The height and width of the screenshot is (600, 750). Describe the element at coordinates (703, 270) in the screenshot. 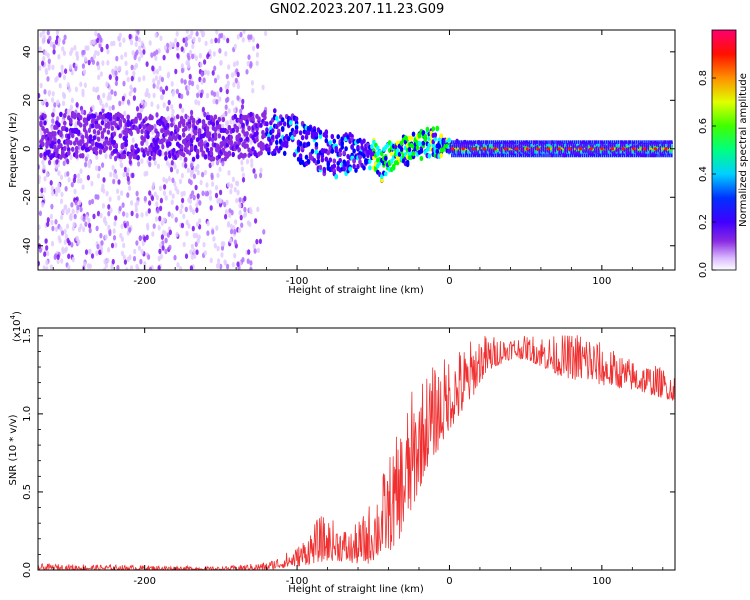

I see `colorbar-tick-label: 0.0` at that location.